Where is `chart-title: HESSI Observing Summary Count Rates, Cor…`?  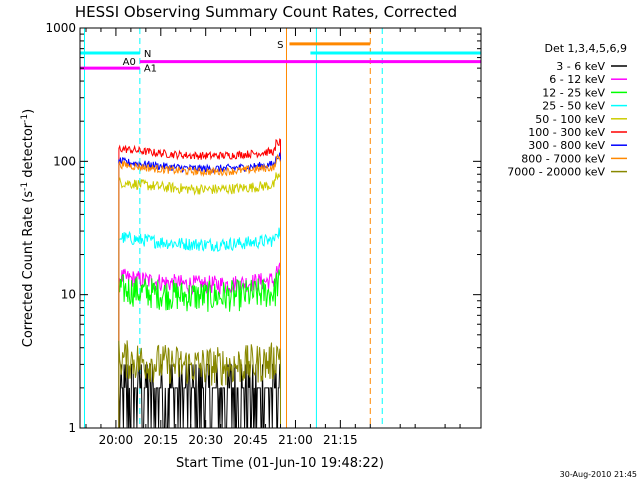
chart-title: HESSI Observing Summary Count Rates, Cor… is located at coordinates (266, 12).